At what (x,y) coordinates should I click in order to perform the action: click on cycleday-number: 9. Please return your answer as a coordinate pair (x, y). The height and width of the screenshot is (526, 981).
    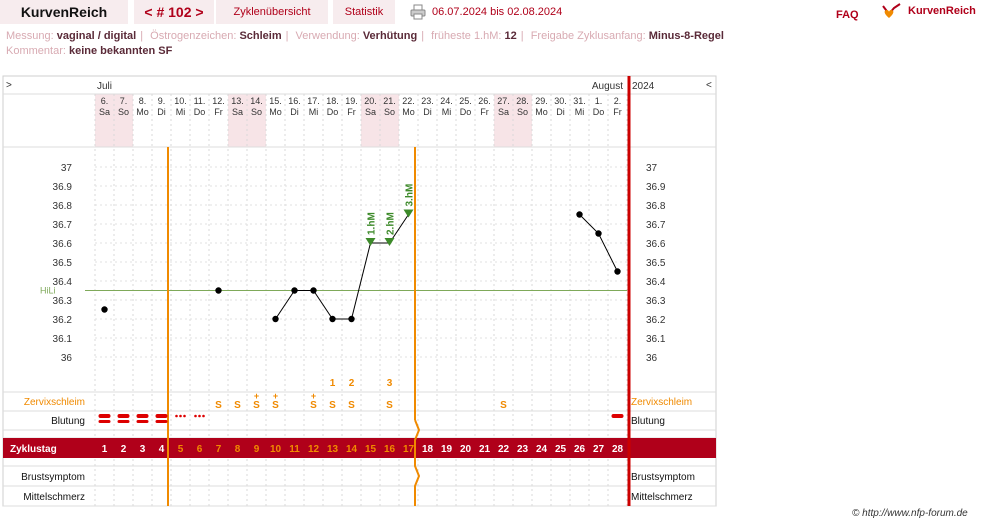
    Looking at the image, I should click on (257, 449).